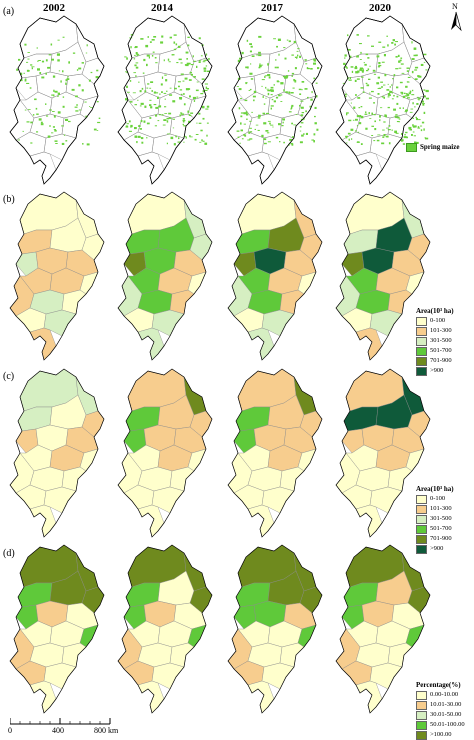 This screenshot has width=474, height=740. What do you see at coordinates (9, 376) in the screenshot?
I see `panel-label-c: (c)` at bounding box center [9, 376].